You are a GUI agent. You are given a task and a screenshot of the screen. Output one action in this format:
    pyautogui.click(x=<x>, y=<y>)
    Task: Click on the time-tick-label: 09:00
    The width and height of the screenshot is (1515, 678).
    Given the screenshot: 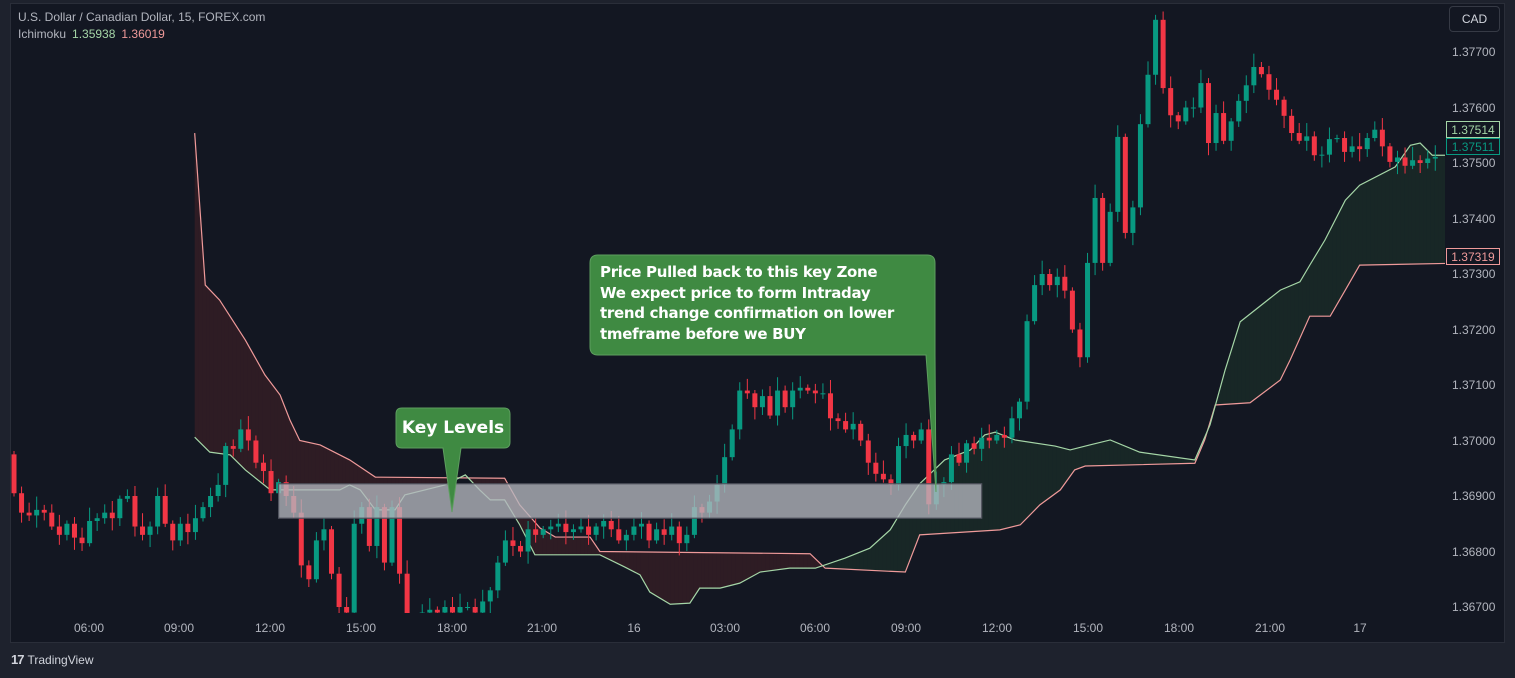 What is the action you would take?
    pyautogui.click(x=179, y=628)
    